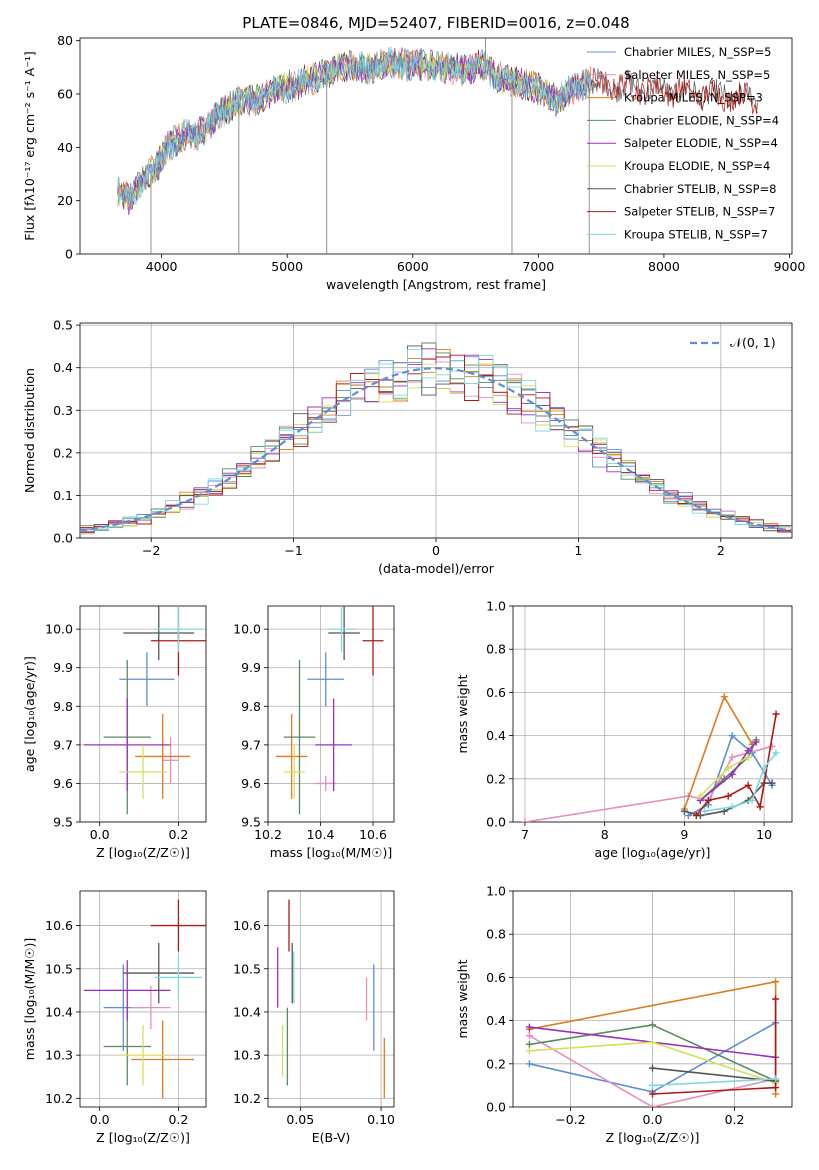 This screenshot has height=1170, width=819. What do you see at coordinates (790, 266) in the screenshot?
I see `x-tick-label: 9000` at bounding box center [790, 266].